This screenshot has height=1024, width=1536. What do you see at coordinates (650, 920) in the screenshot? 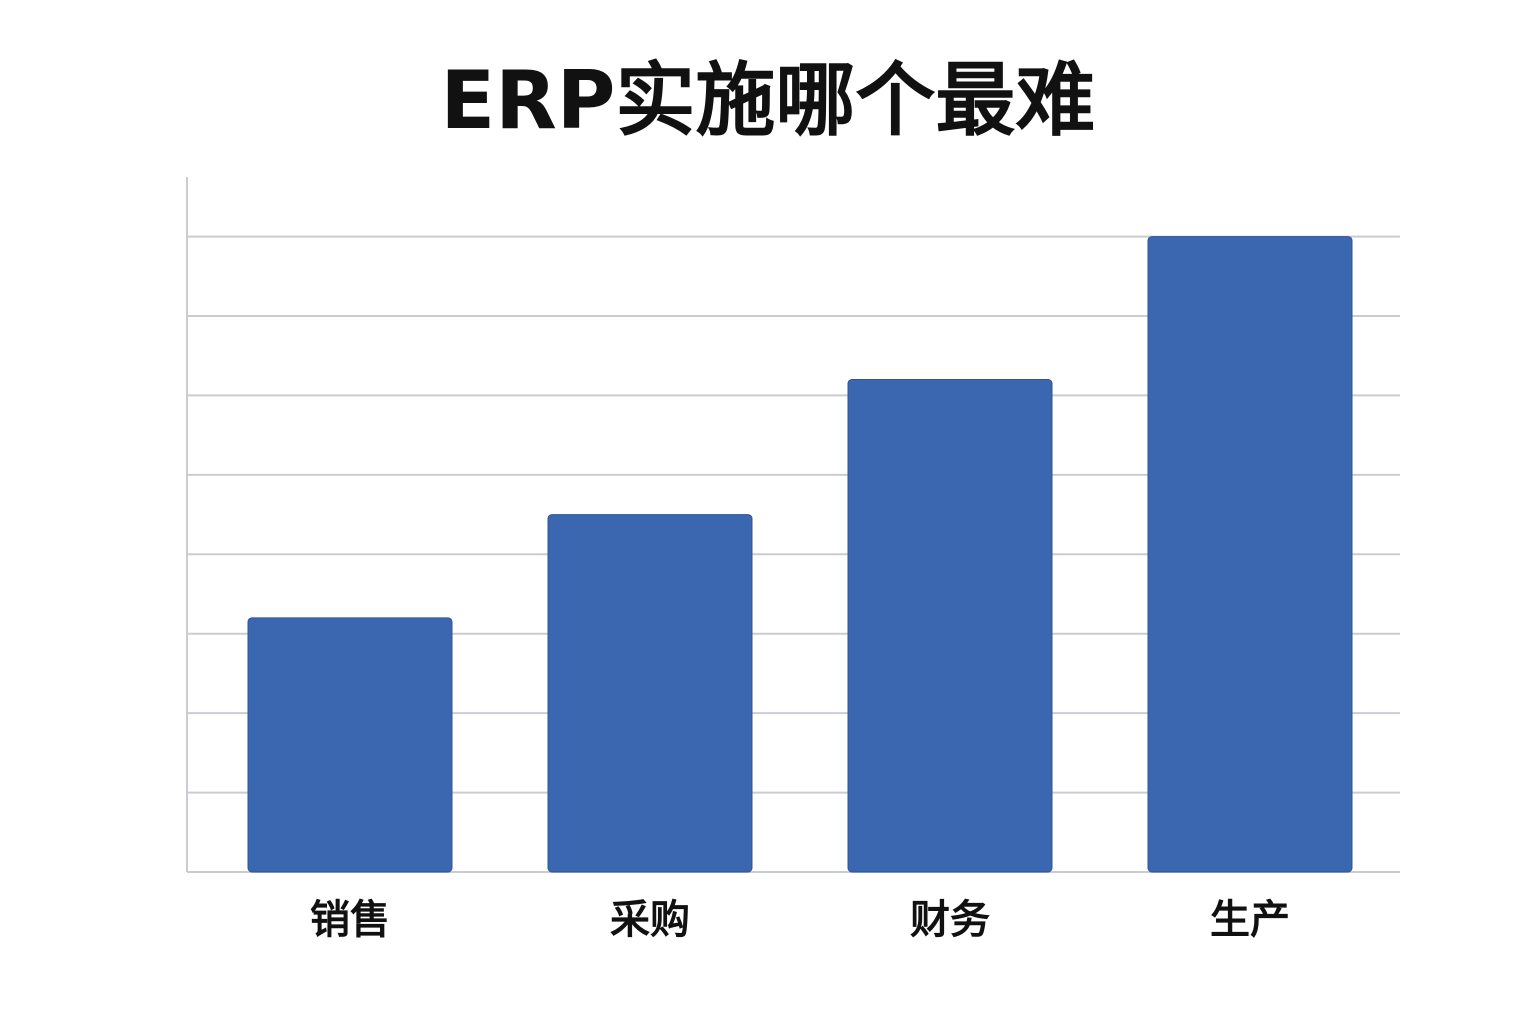
I see `x-tick-label: 采购` at bounding box center [650, 920].